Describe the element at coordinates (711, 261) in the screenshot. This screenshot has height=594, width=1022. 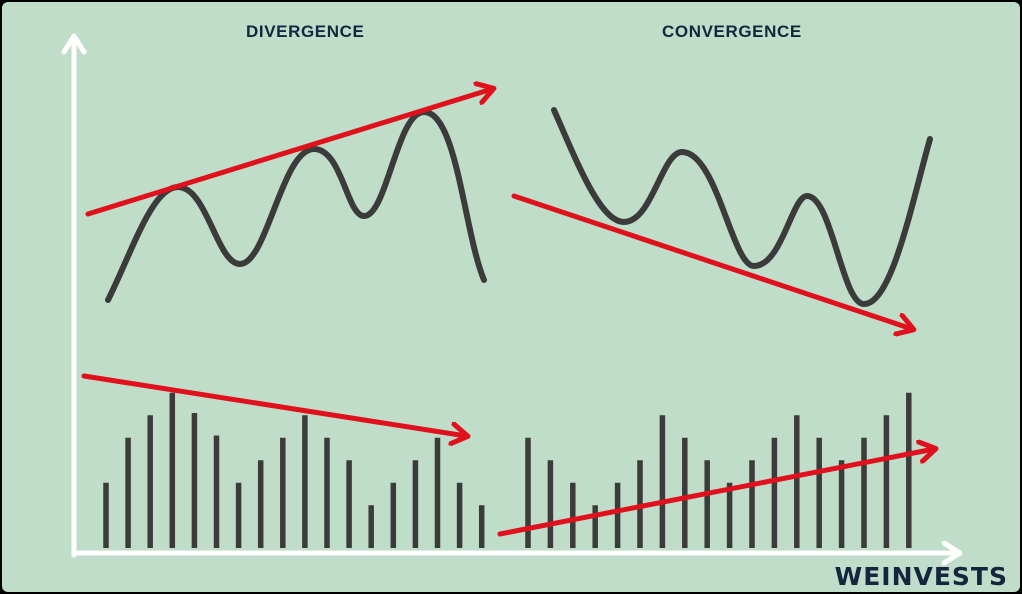
I see `convergence-price-trend-arrow` at that location.